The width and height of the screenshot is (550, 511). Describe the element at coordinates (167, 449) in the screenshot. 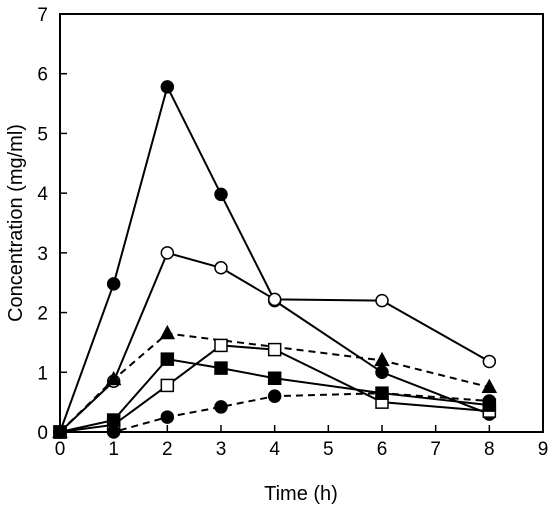

I see `x-tick-label: 2` at that location.